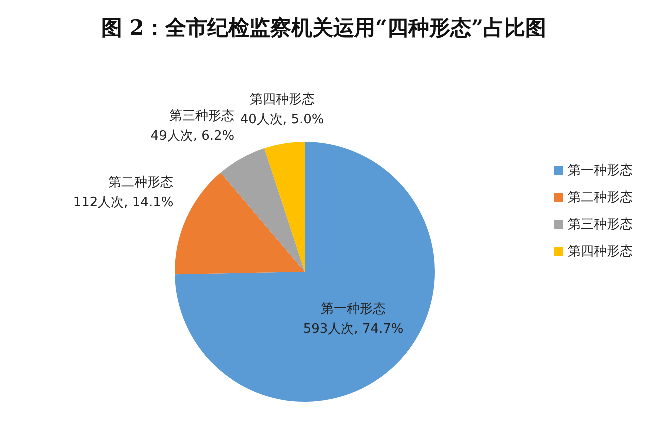  What do you see at coordinates (202, 116) in the screenshot?
I see `slice-label: 第三种形态` at bounding box center [202, 116].